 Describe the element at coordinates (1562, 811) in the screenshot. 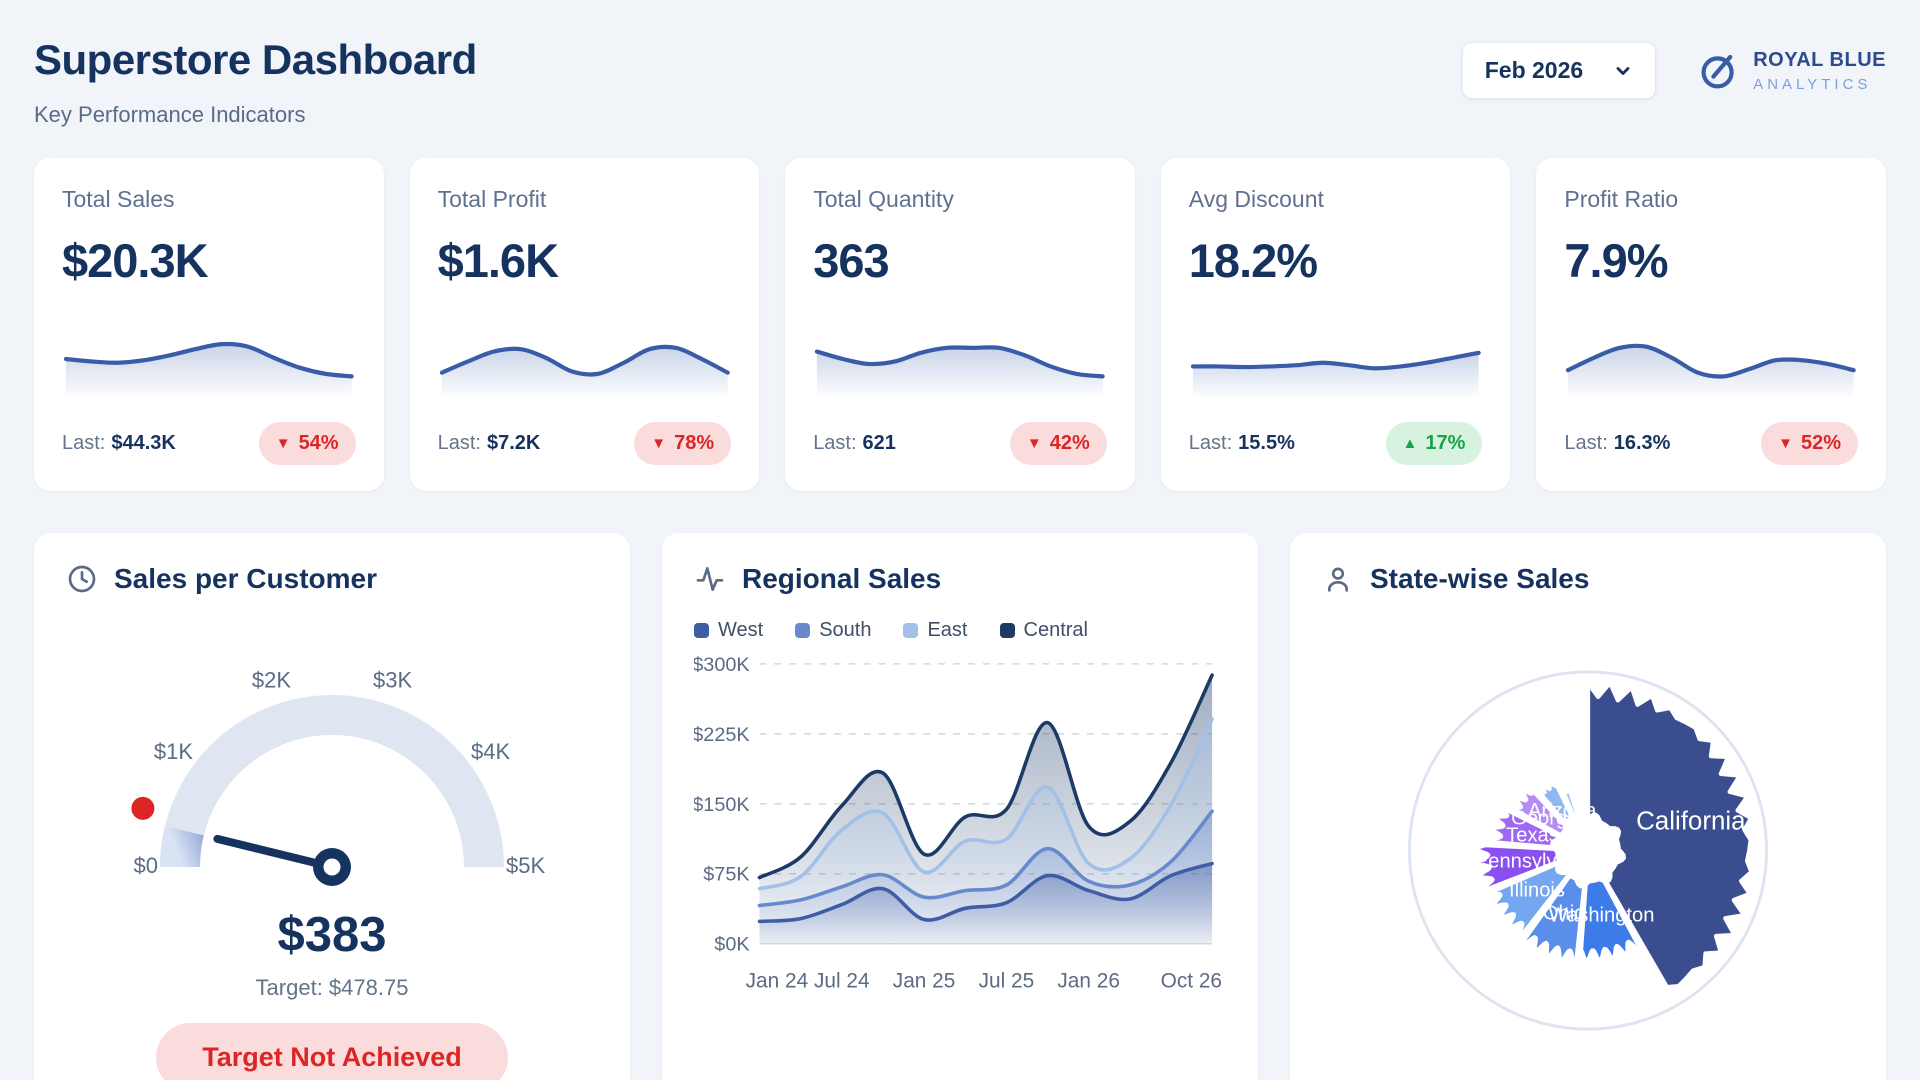

I see `svg-text: Arizona` at that location.